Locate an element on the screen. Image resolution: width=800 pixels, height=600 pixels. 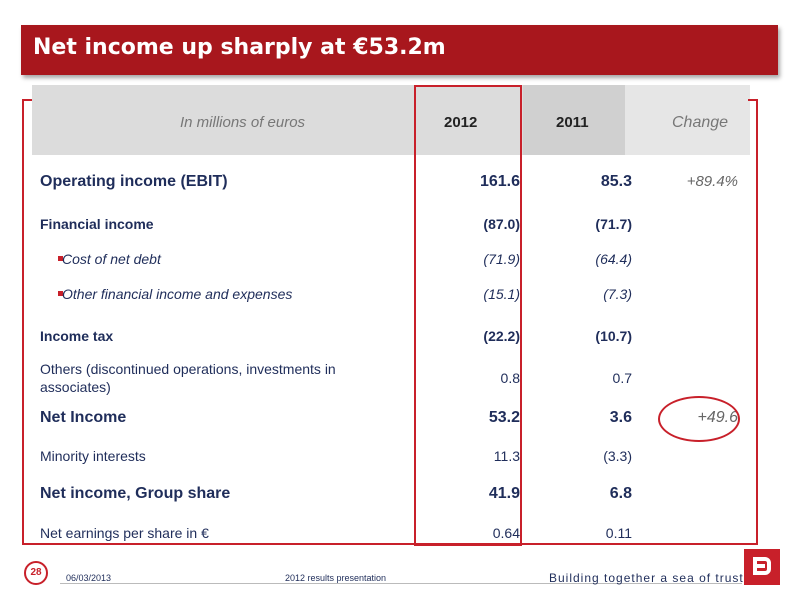
header-2011-cell is located at coordinates (574, 120).